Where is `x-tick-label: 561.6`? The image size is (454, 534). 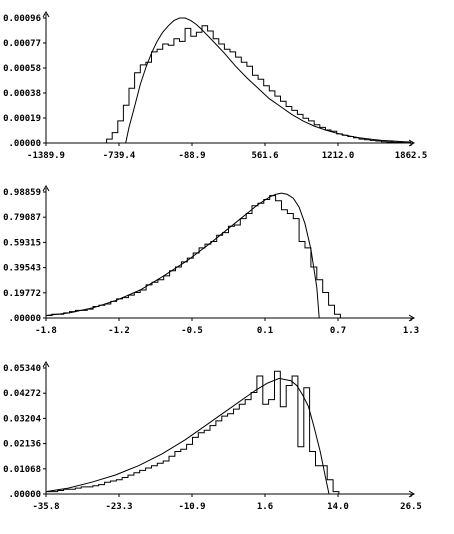 x-tick-label: 561.6 is located at coordinates (264, 156).